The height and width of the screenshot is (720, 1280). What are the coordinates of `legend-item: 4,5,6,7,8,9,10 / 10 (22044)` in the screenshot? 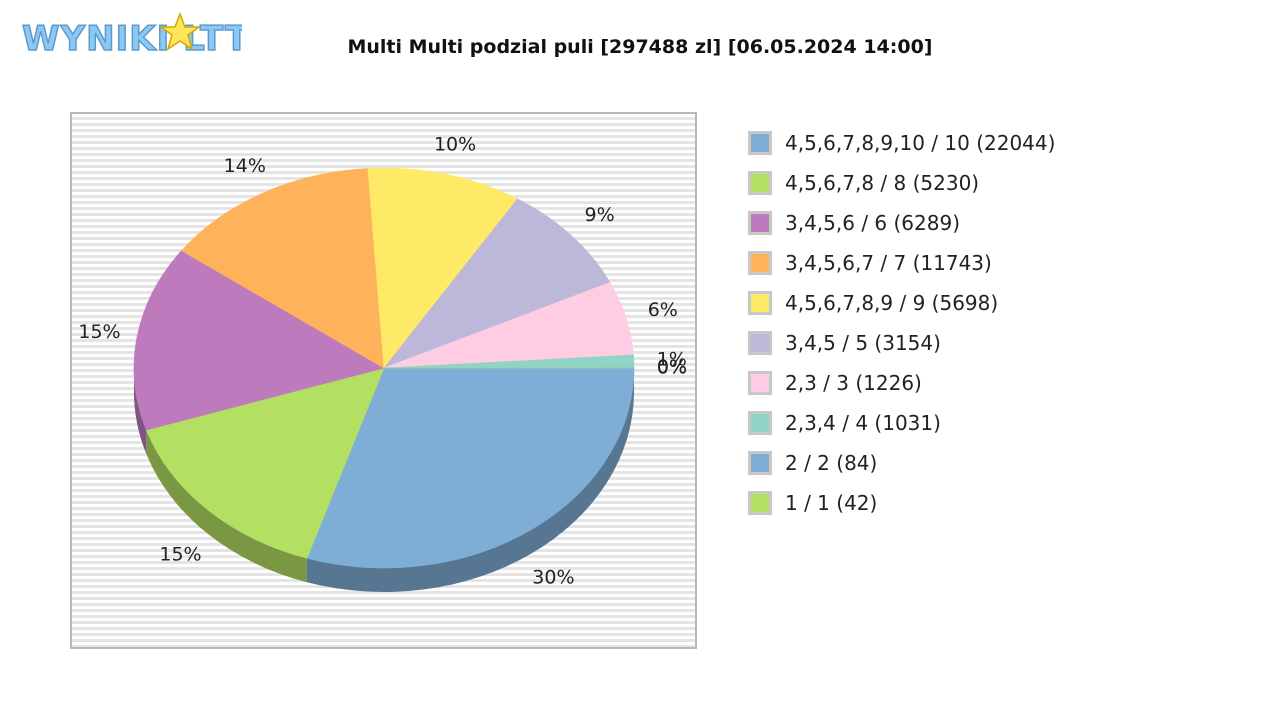 It's located at (901, 143).